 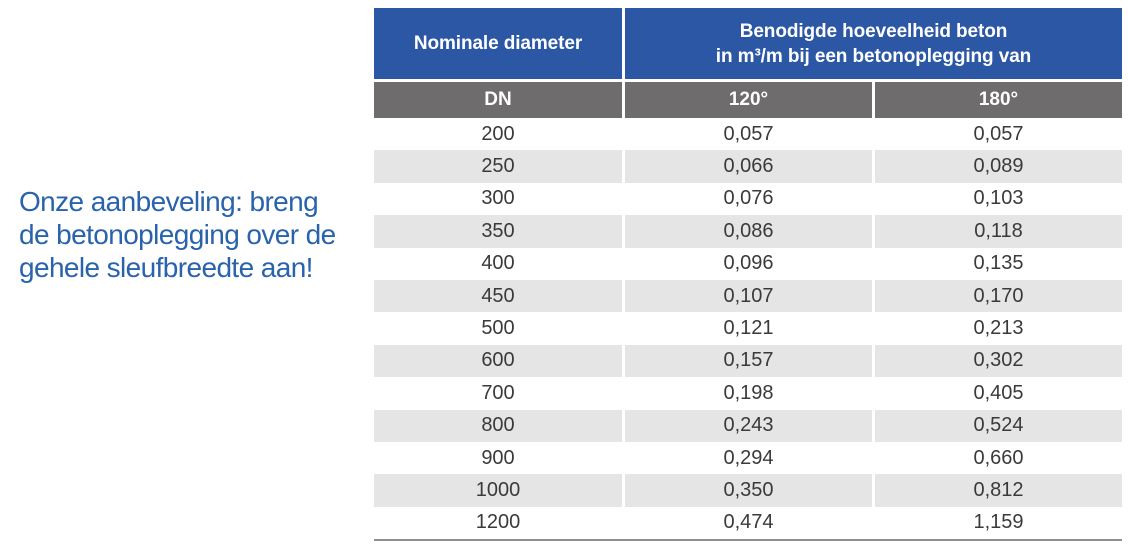 I want to click on cell-180: 0,812, so click(x=998, y=490).